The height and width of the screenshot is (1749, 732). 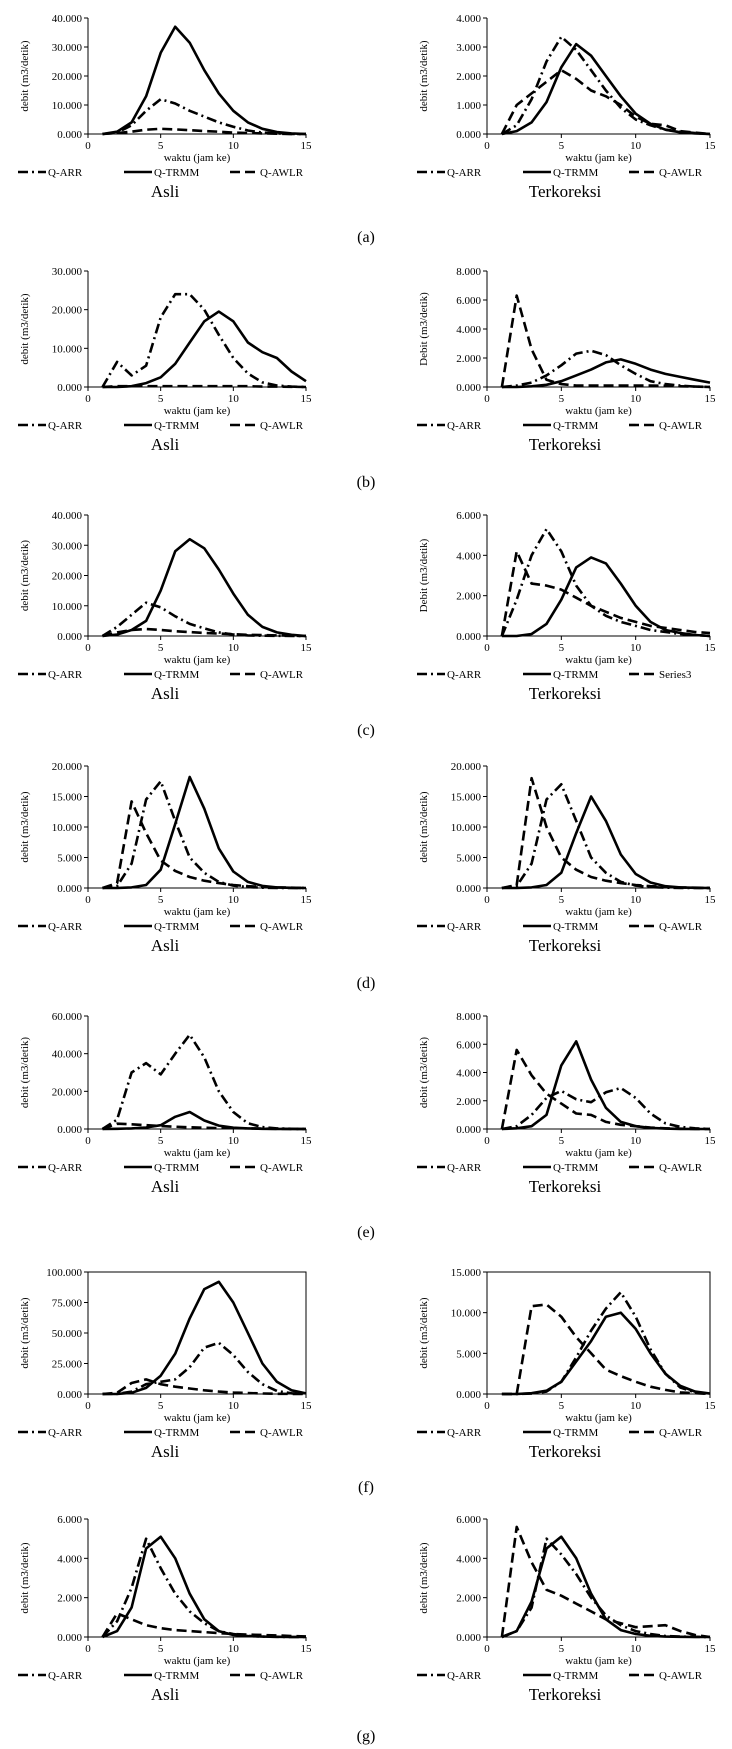 What do you see at coordinates (468, 330) in the screenshot?
I see `y-tick-label: 4.000` at bounding box center [468, 330].